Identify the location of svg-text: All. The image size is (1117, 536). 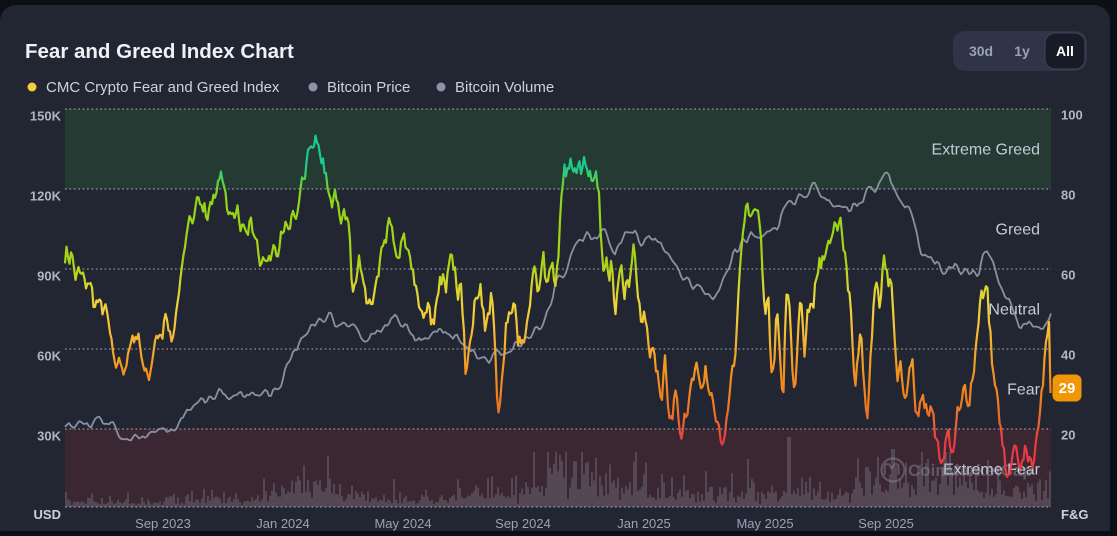
(1065, 51).